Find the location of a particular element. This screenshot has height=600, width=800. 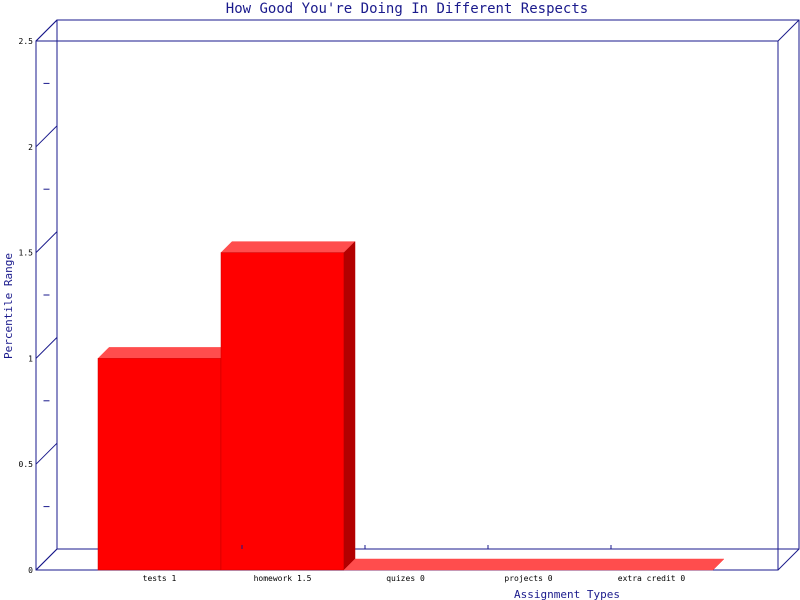

y-tick-label: 2.5 is located at coordinates (26, 41).